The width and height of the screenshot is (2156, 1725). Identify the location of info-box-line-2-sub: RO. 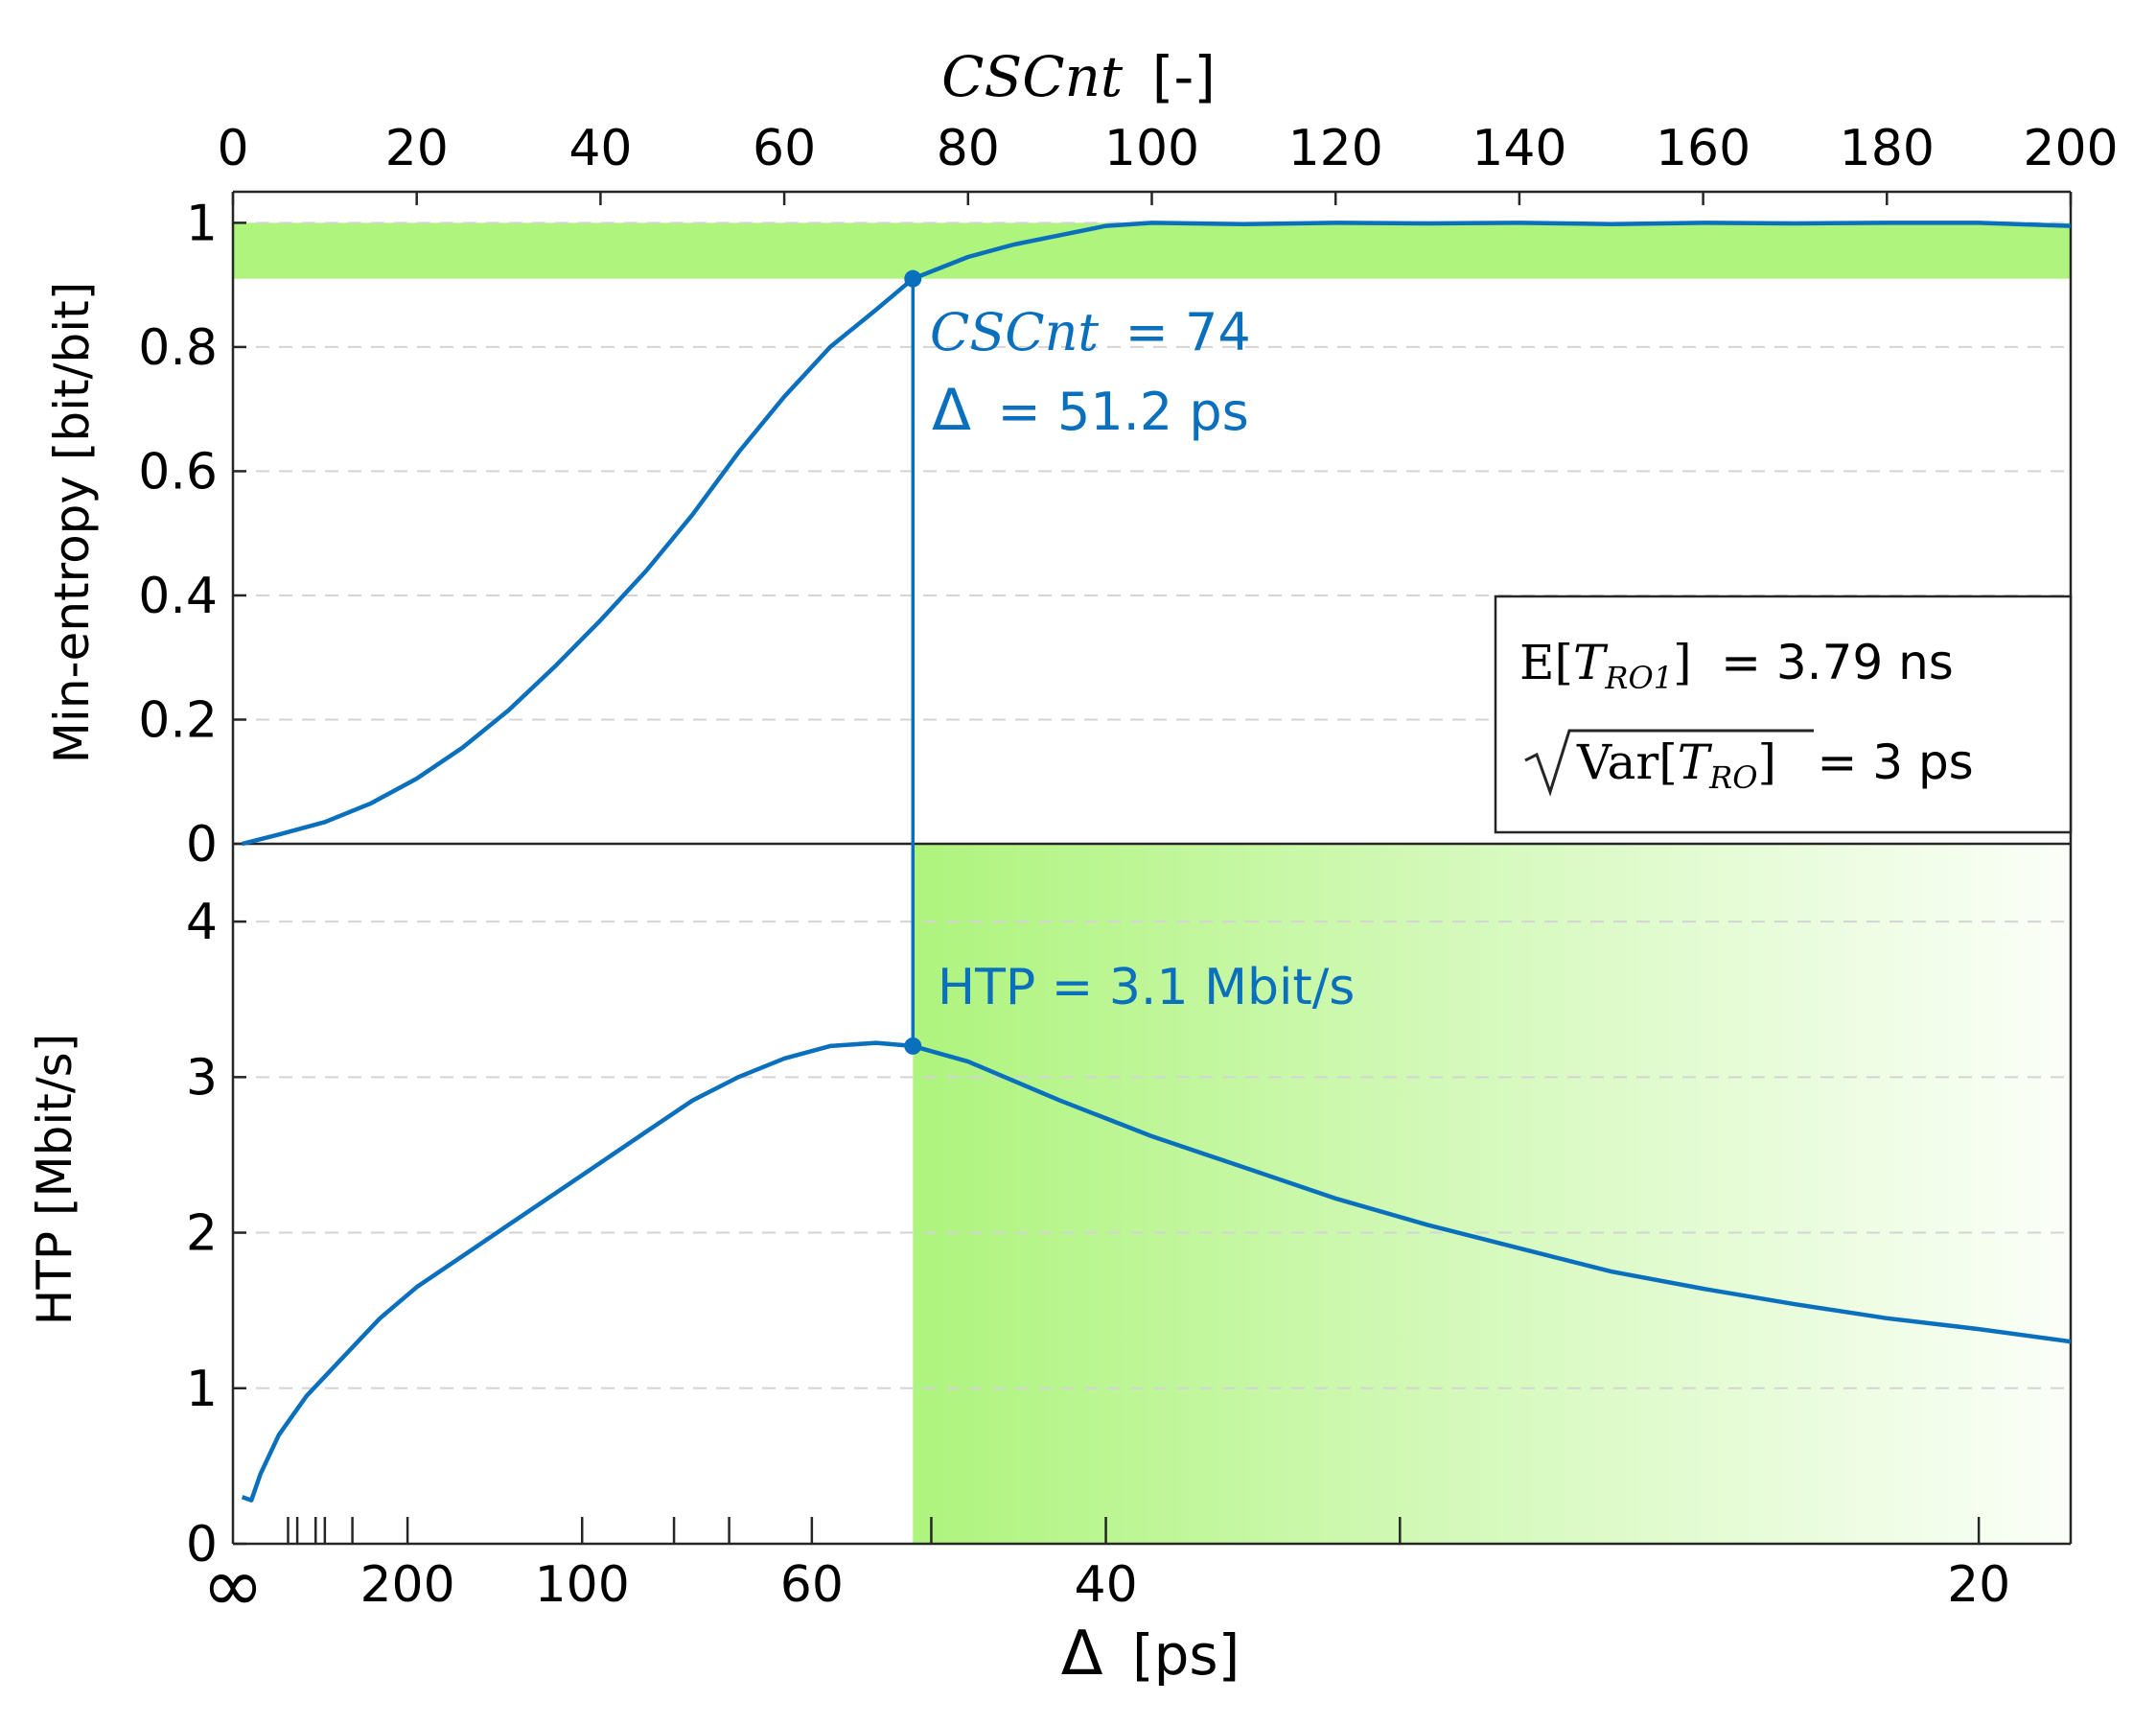
(1732, 778).